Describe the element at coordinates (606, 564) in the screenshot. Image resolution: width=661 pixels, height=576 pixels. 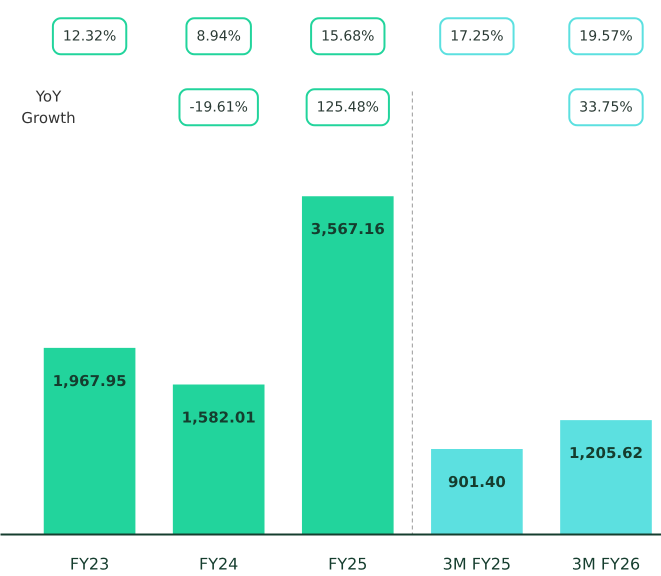
I see `x-tick-label: 3M FY26` at that location.